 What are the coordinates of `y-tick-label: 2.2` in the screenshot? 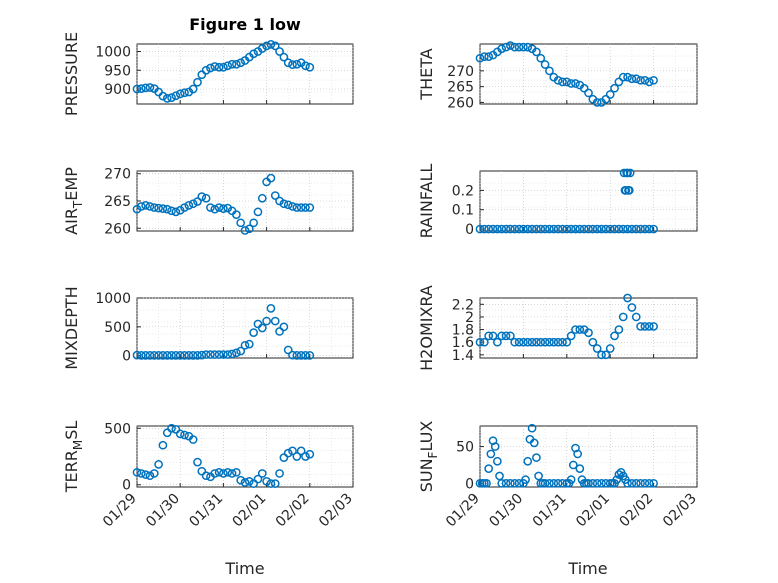 It's located at (463, 305).